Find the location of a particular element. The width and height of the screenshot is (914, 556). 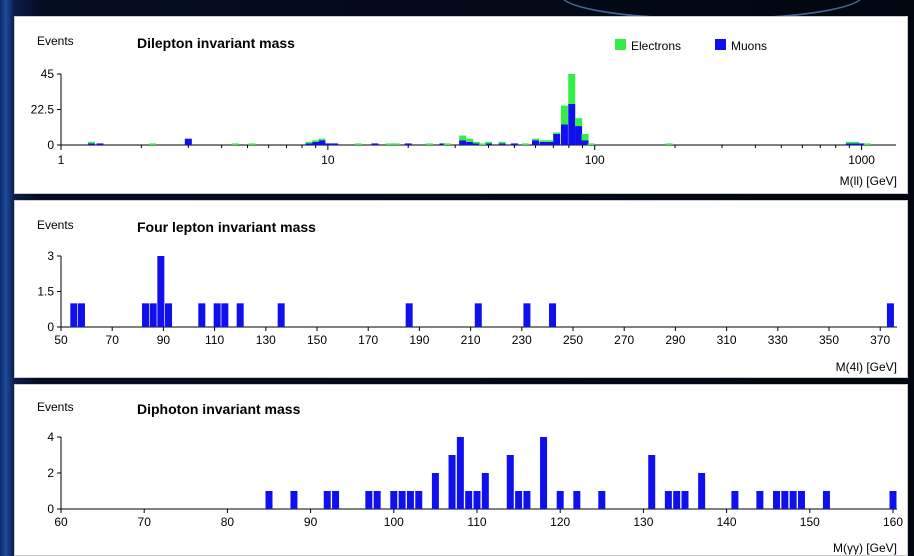

chart-title: Dilepton invariant mass is located at coordinates (216, 43).